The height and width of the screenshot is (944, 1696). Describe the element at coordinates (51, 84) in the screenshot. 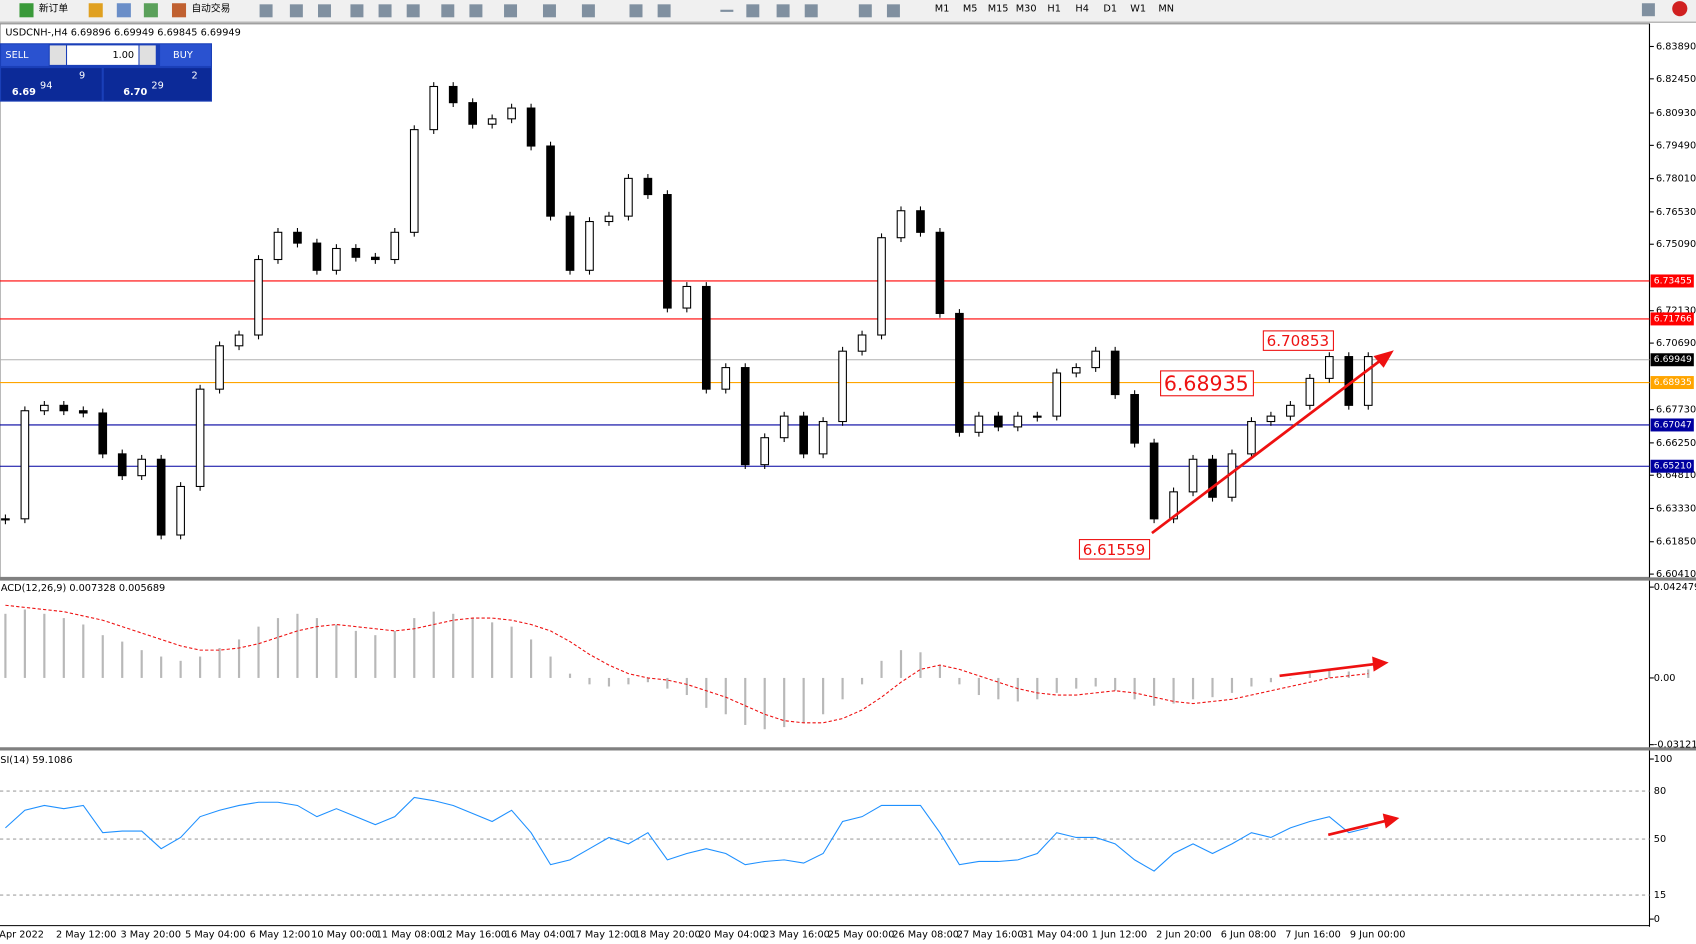

I see `sell-price-box` at that location.